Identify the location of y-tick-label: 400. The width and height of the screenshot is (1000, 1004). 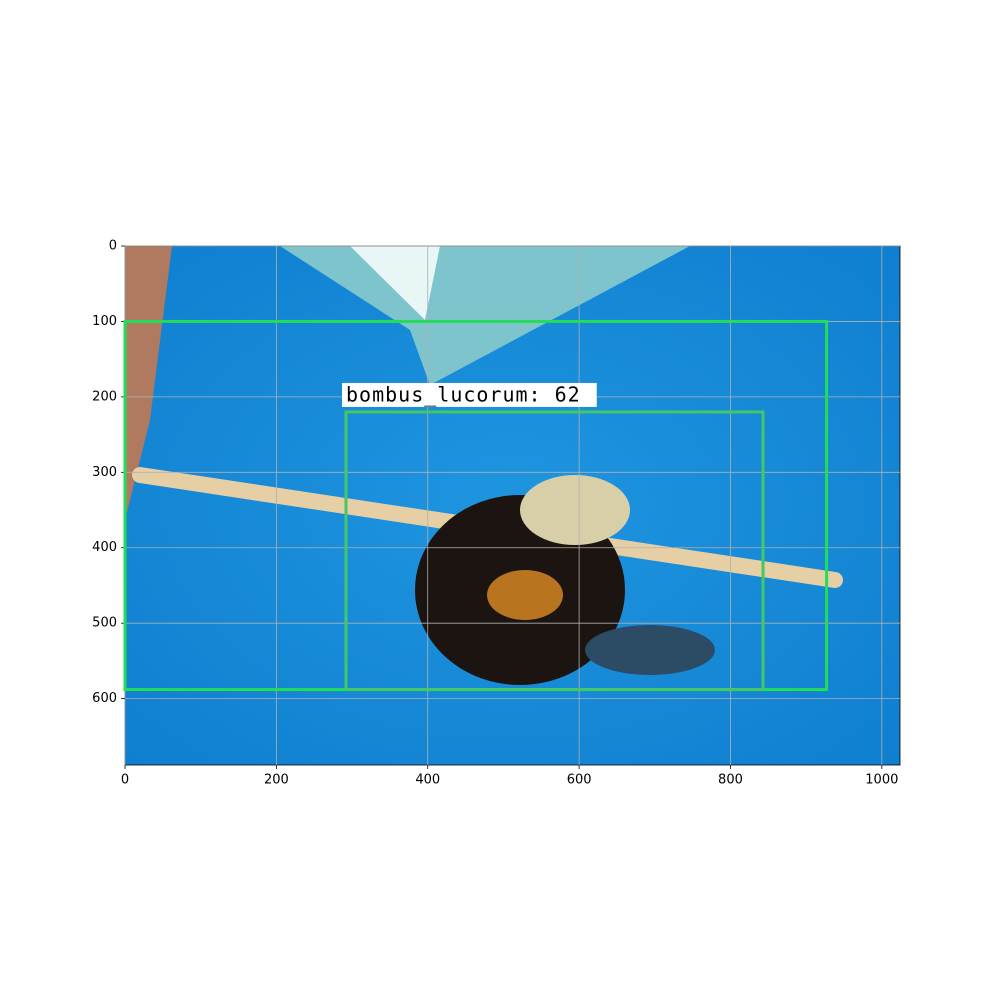
(104, 547).